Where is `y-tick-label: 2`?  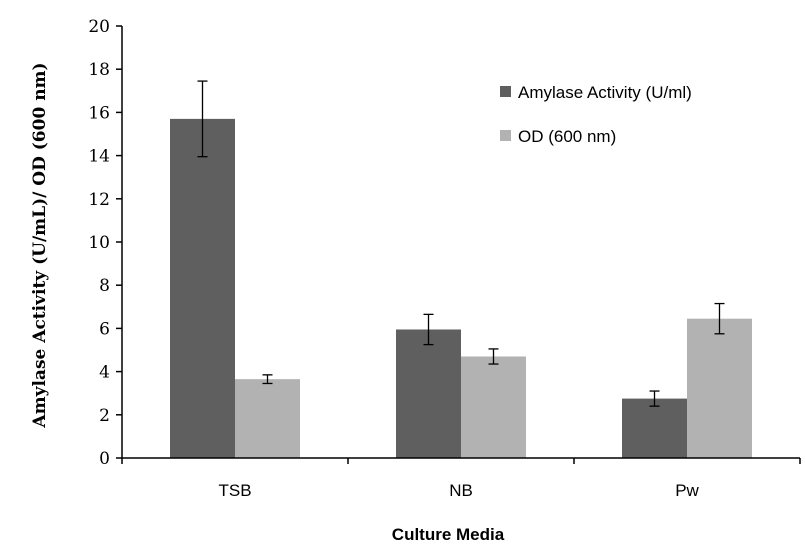
y-tick-label: 2 is located at coordinates (104, 416).